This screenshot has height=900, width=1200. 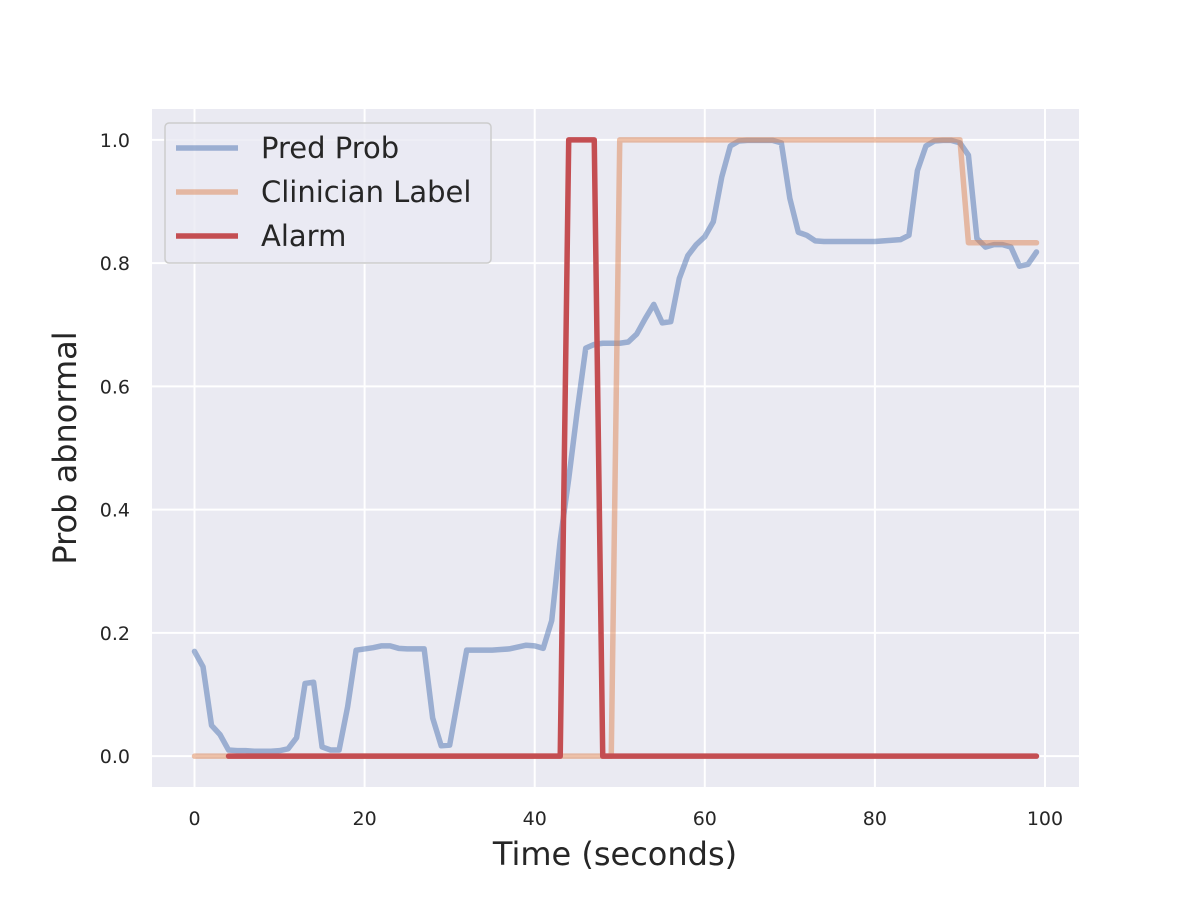 What do you see at coordinates (115, 634) in the screenshot?
I see `y-tick-label: 0.2` at bounding box center [115, 634].